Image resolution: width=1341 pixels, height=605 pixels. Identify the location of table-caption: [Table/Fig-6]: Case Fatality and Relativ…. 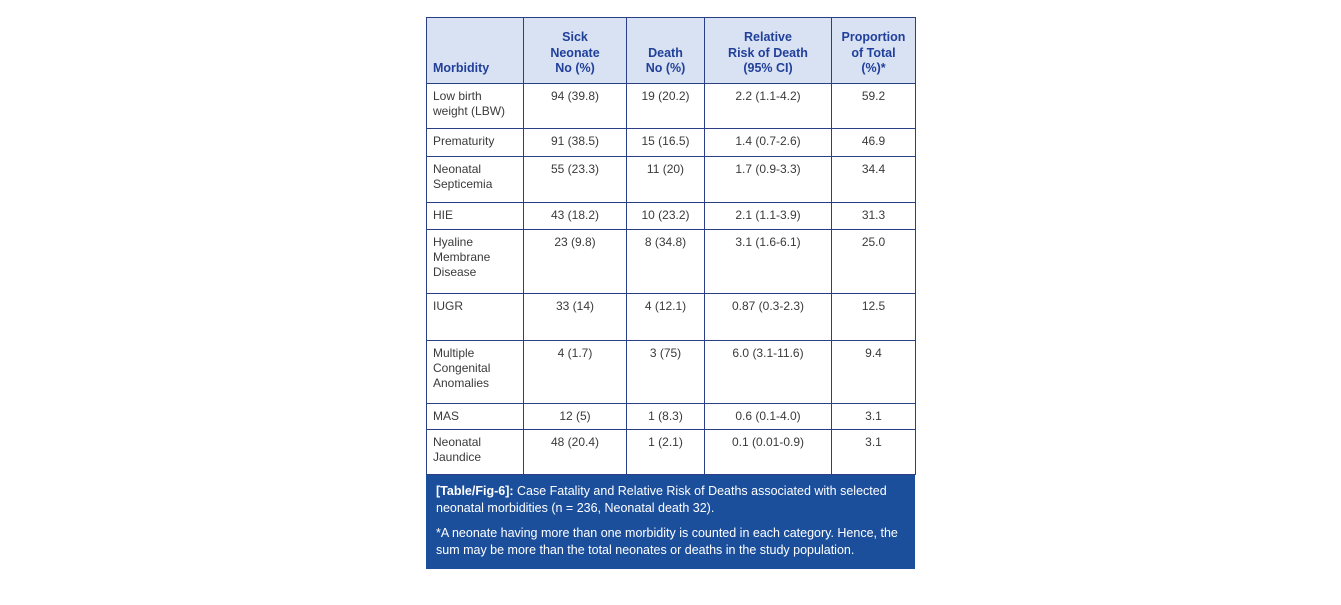
(670, 522).